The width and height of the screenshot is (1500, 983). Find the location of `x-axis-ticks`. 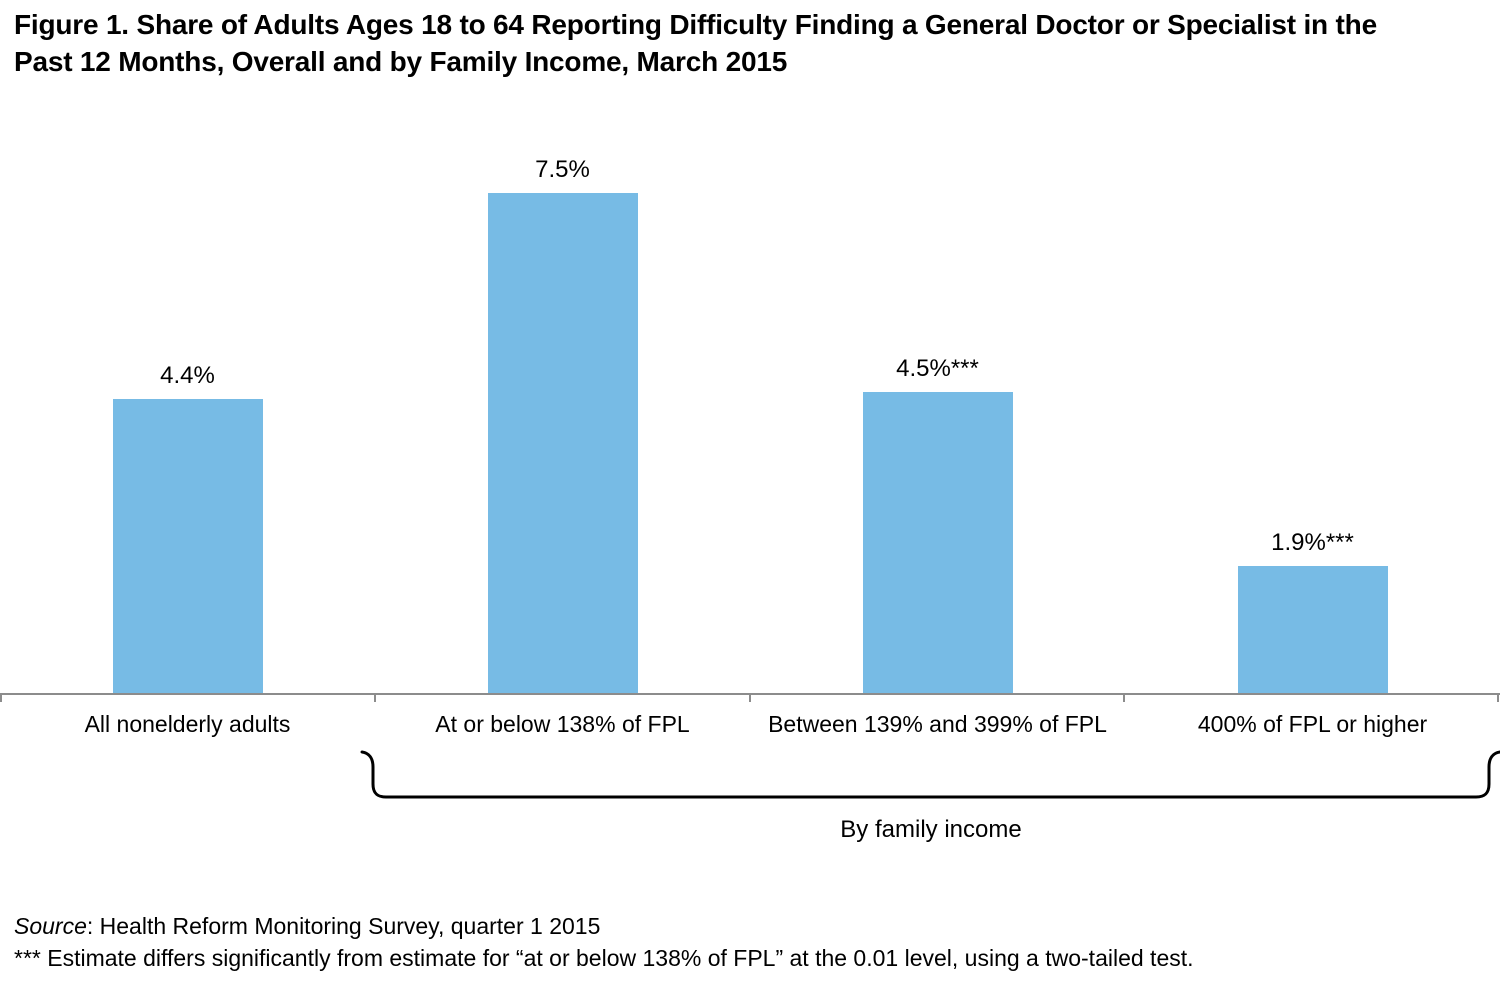

x-axis-ticks is located at coordinates (750, 699).